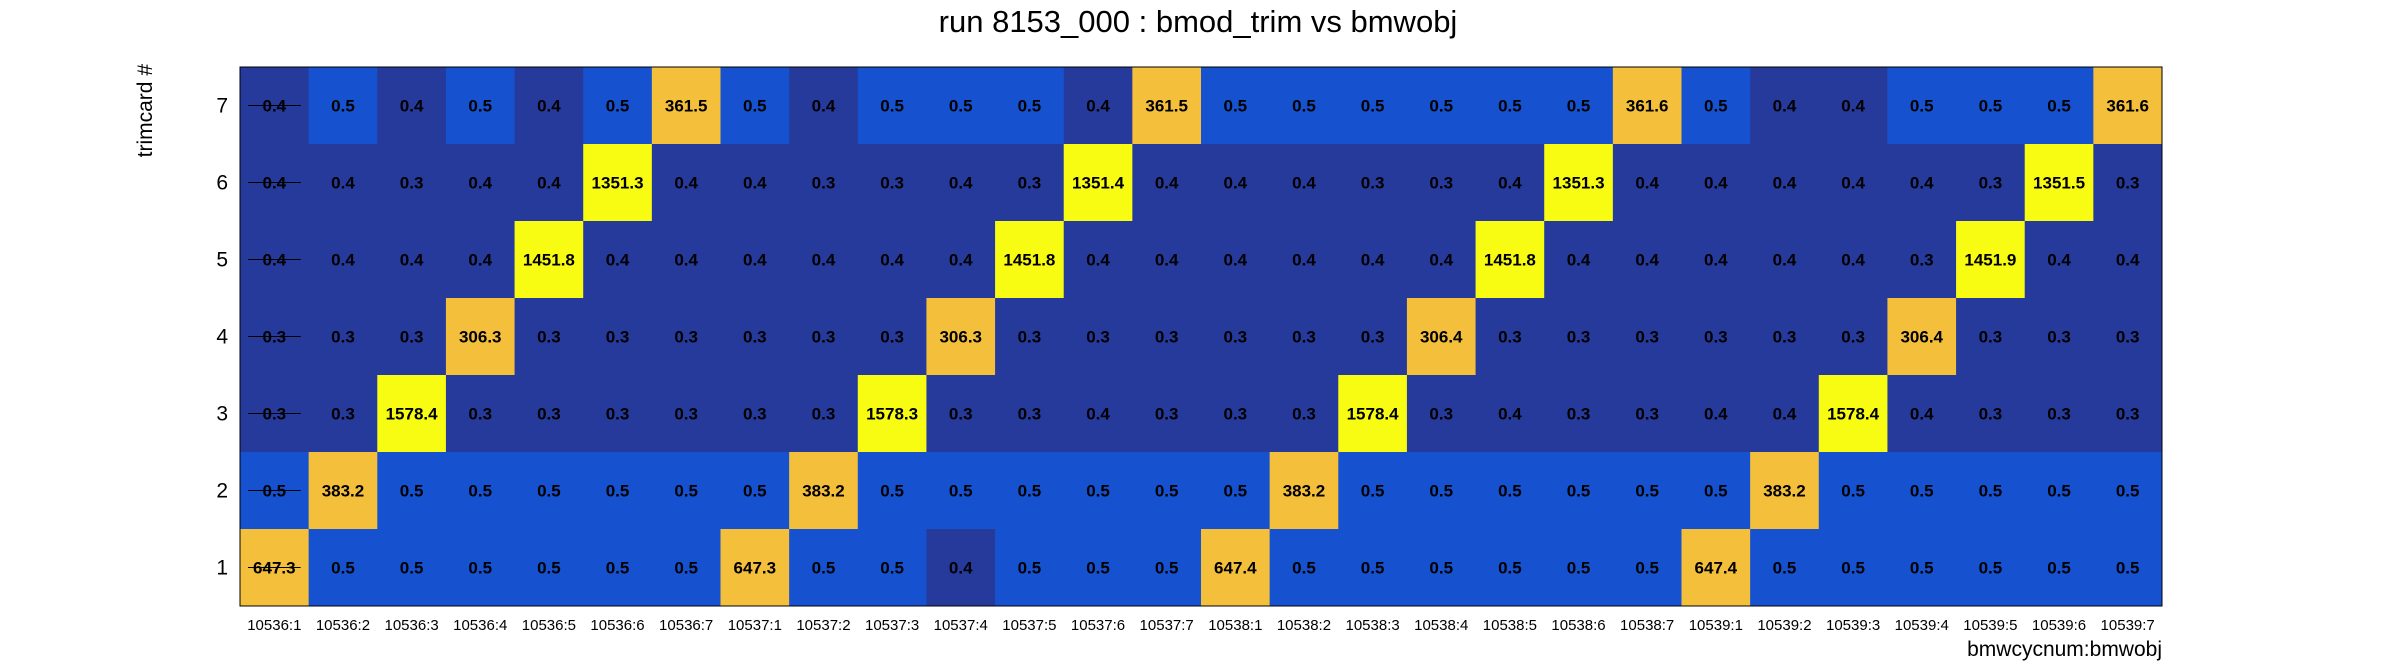 This screenshot has width=2396, height=672. I want to click on cell-value-label: 1451.8, so click(1510, 260).